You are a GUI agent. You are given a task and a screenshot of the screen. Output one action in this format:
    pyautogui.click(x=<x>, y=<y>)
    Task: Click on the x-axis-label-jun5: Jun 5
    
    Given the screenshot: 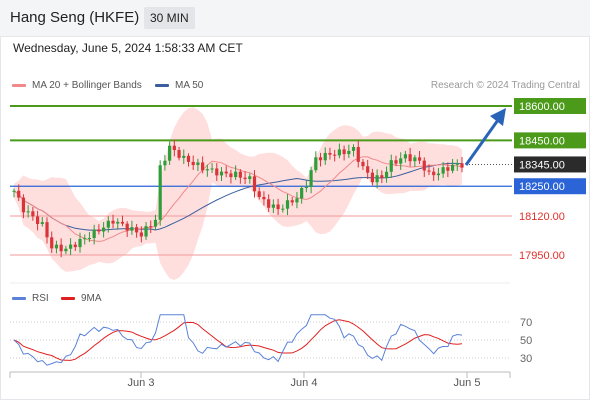 What is the action you would take?
    pyautogui.click(x=467, y=383)
    